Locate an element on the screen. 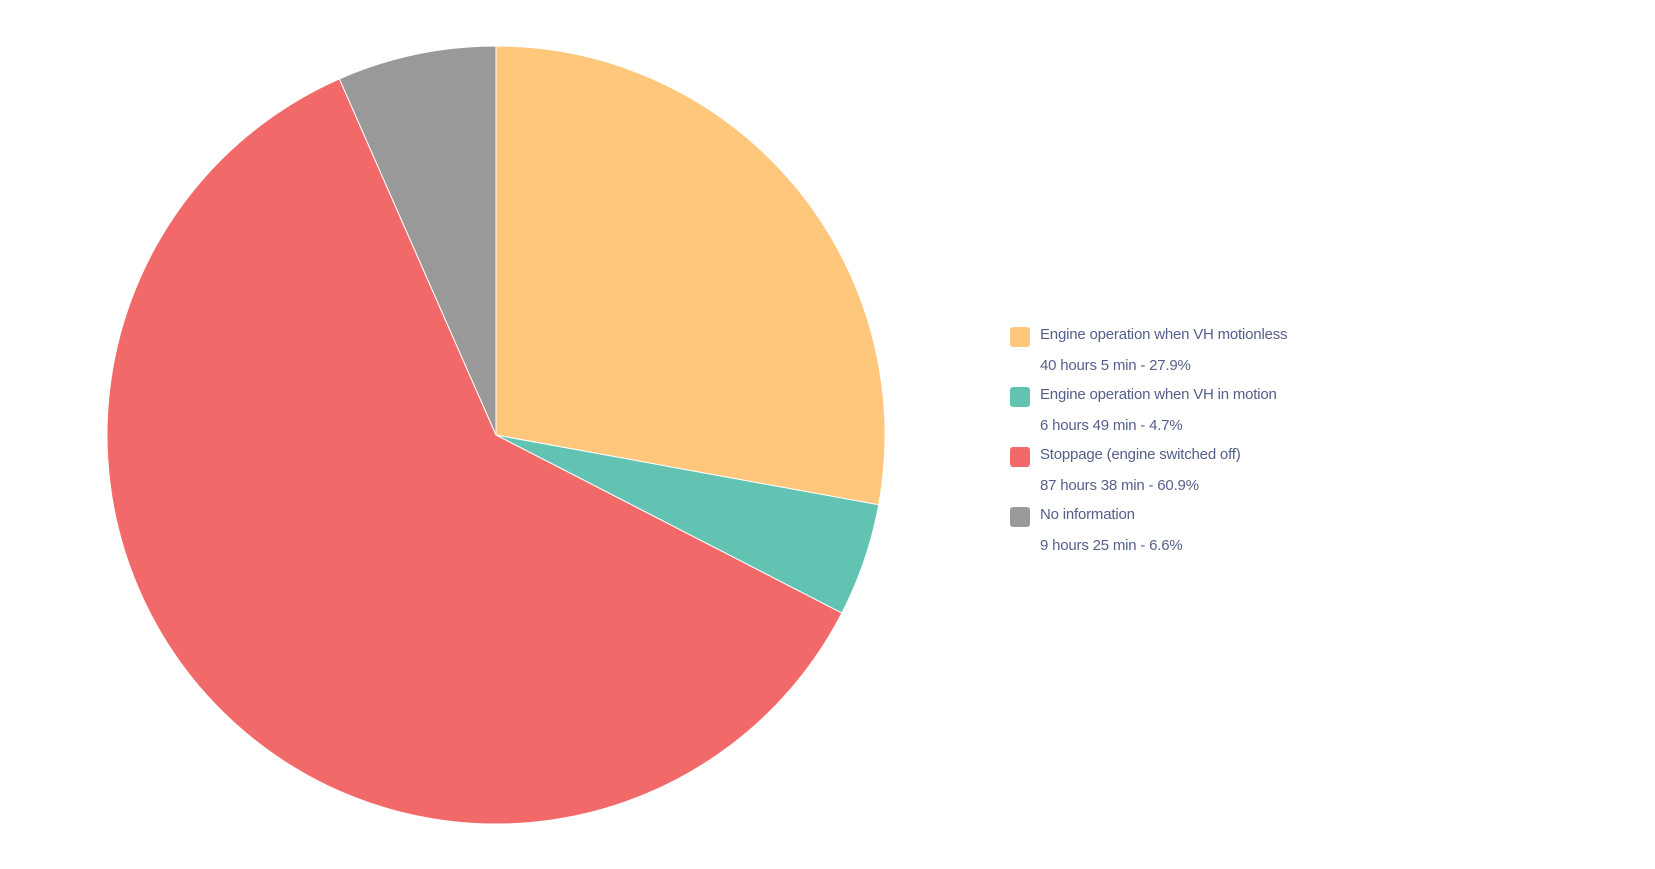  legend-value: 40 hours 5 min - 27.9% is located at coordinates (1115, 365).